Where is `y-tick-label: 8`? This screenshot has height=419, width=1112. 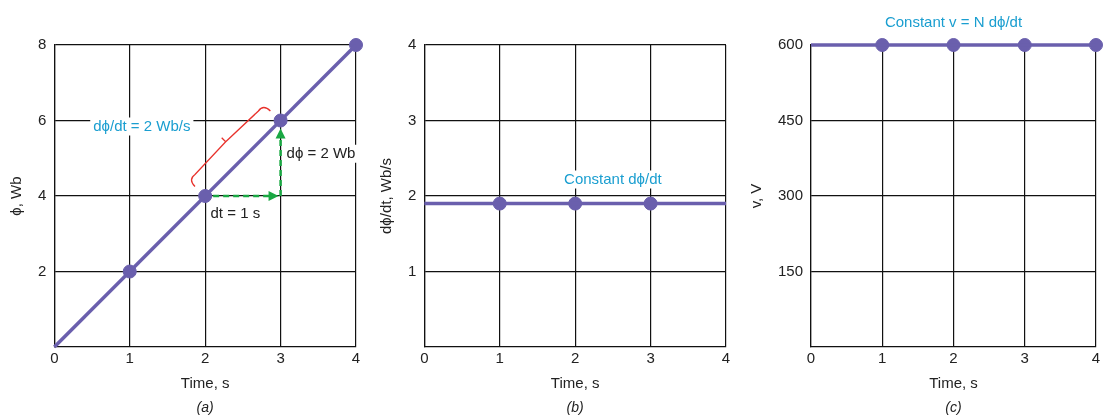
y-tick-label: 8 is located at coordinates (42, 44).